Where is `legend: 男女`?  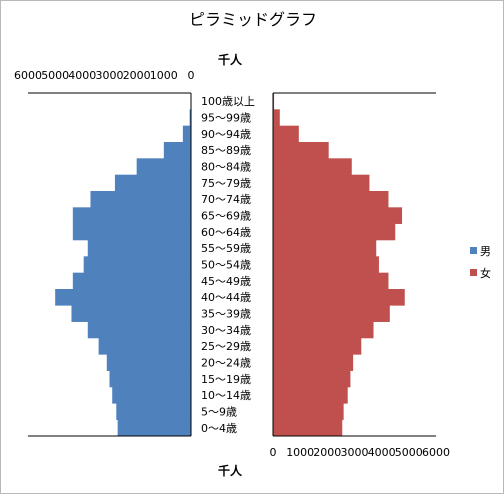
legend: 男女 is located at coordinates (480, 262).